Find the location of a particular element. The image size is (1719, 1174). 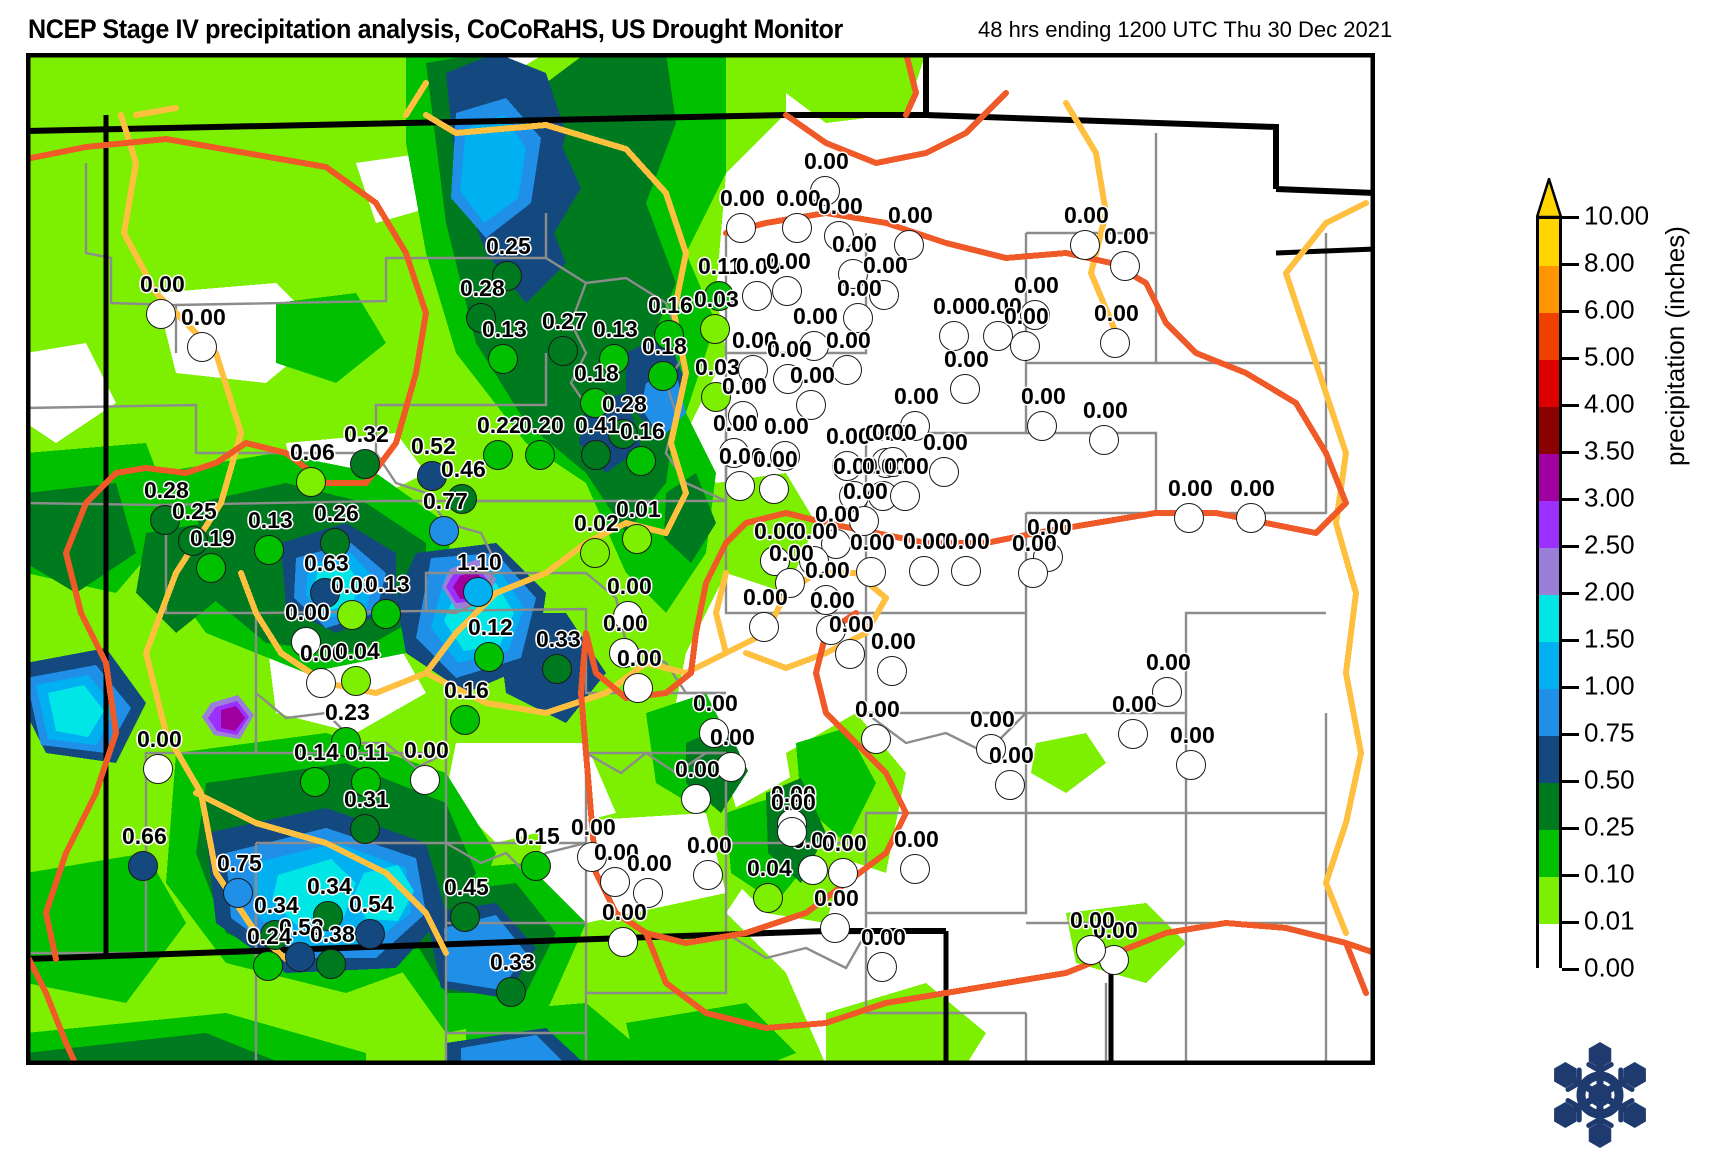

colorbar-overflow-arrow is located at coordinates (1549, 198).